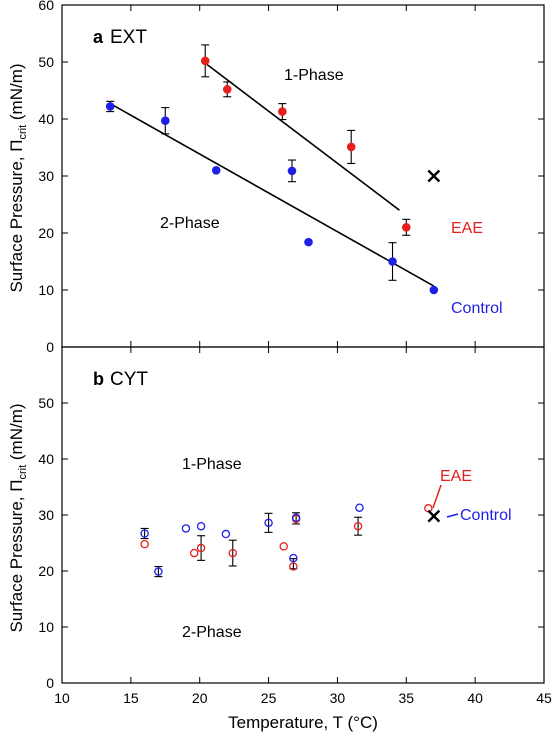  Describe the element at coordinates (486, 515) in the screenshot. I see `panel-b-label-control: Control` at that location.